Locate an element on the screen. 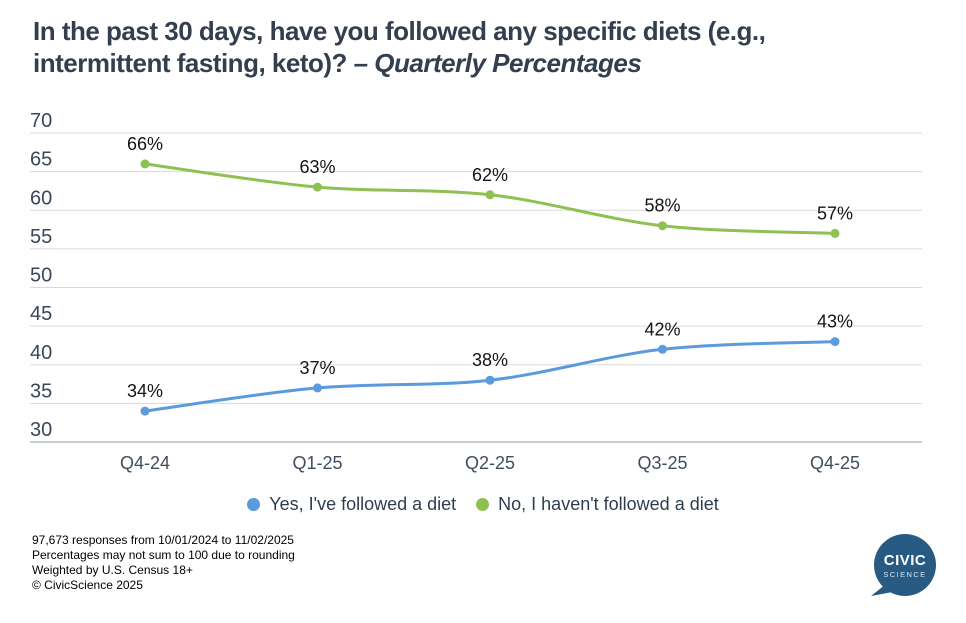  data-label: 62% is located at coordinates (490, 175).